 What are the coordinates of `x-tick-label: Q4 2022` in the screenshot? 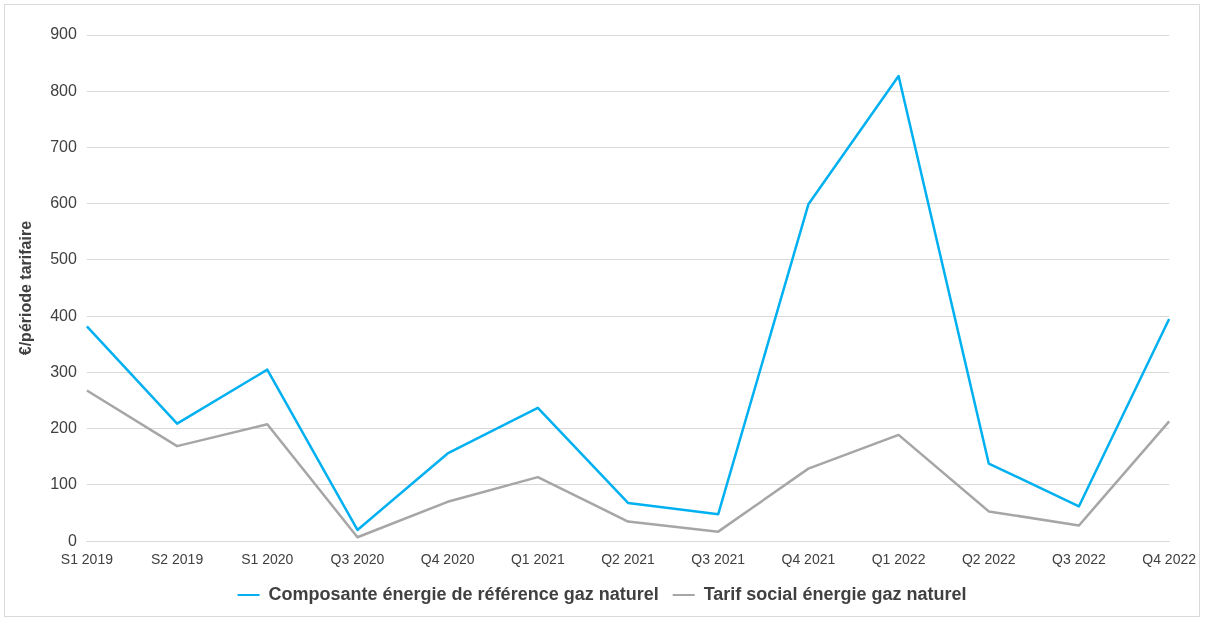 It's located at (1169, 559).